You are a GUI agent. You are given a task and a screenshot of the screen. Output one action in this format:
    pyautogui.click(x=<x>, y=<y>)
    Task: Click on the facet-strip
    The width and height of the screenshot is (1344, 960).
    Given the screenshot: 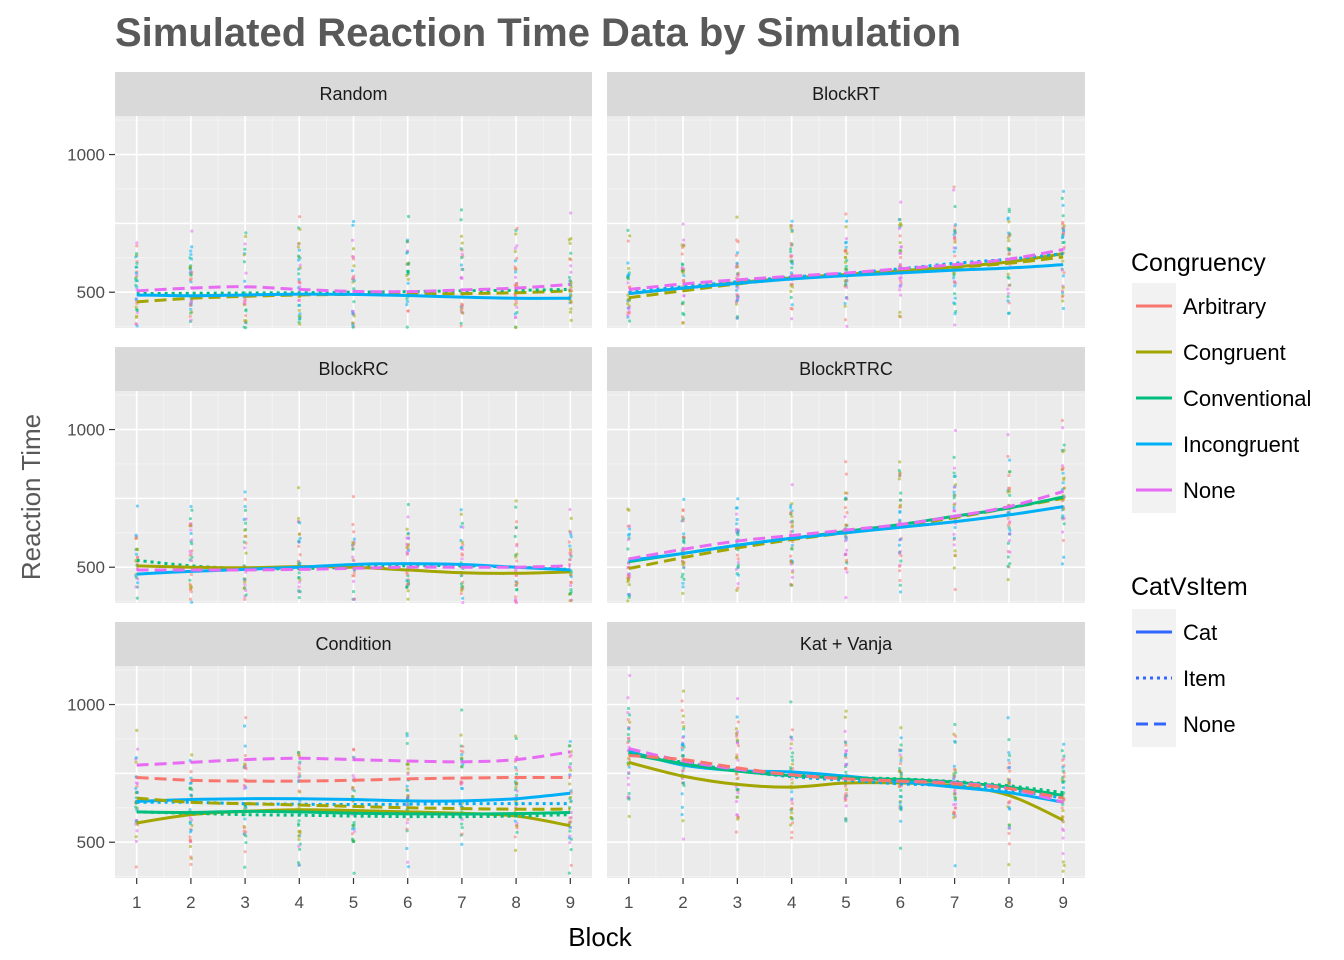 What is the action you would take?
    pyautogui.click(x=846, y=94)
    